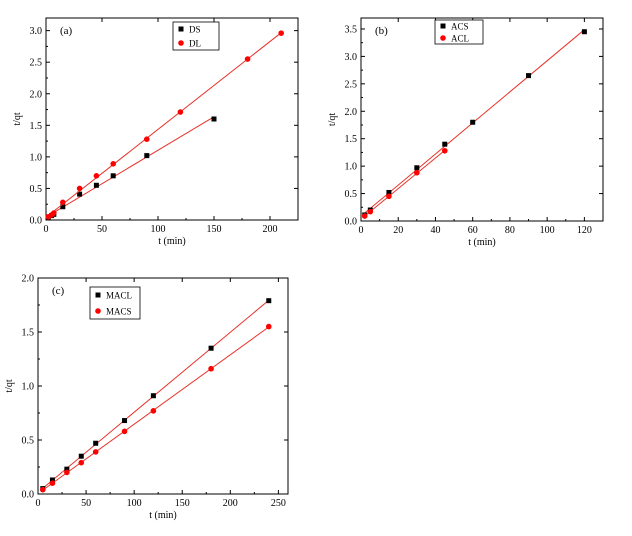  What do you see at coordinates (482, 119) in the screenshot?
I see `plot-frame` at bounding box center [482, 119].